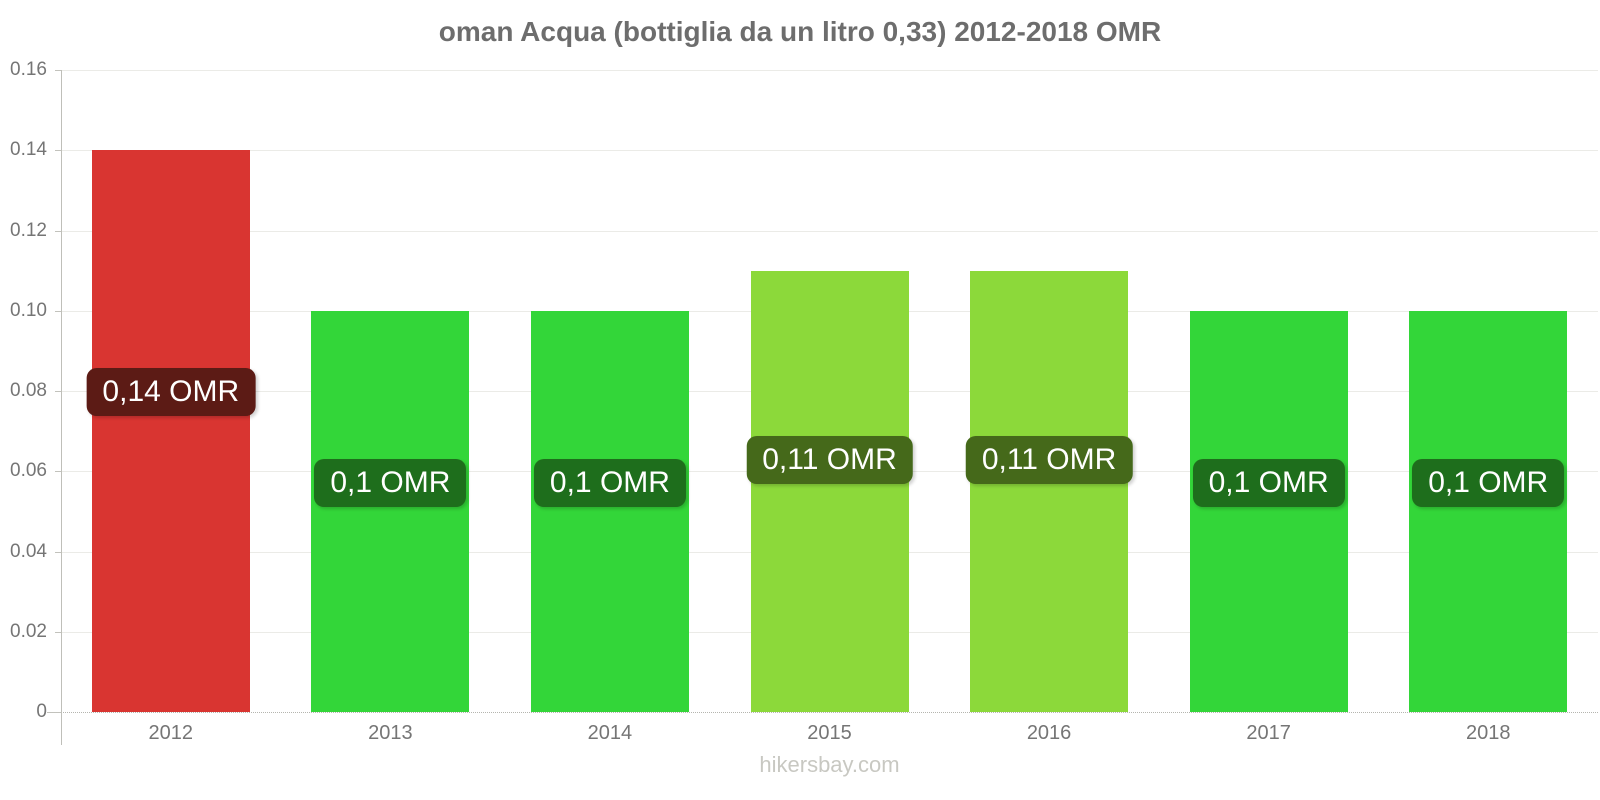  Describe the element at coordinates (28, 69) in the screenshot. I see `y-tick-label: 0.16` at that location.